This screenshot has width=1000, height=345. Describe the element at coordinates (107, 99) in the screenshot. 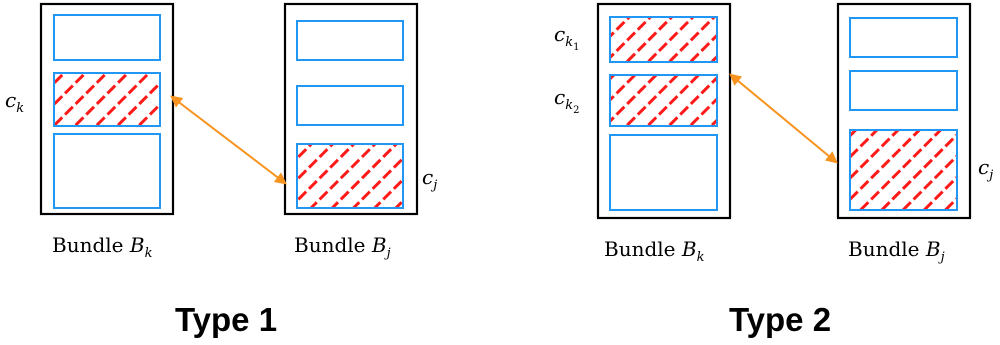

I see `type1-bundle-k-slot-2-conflict` at that location.